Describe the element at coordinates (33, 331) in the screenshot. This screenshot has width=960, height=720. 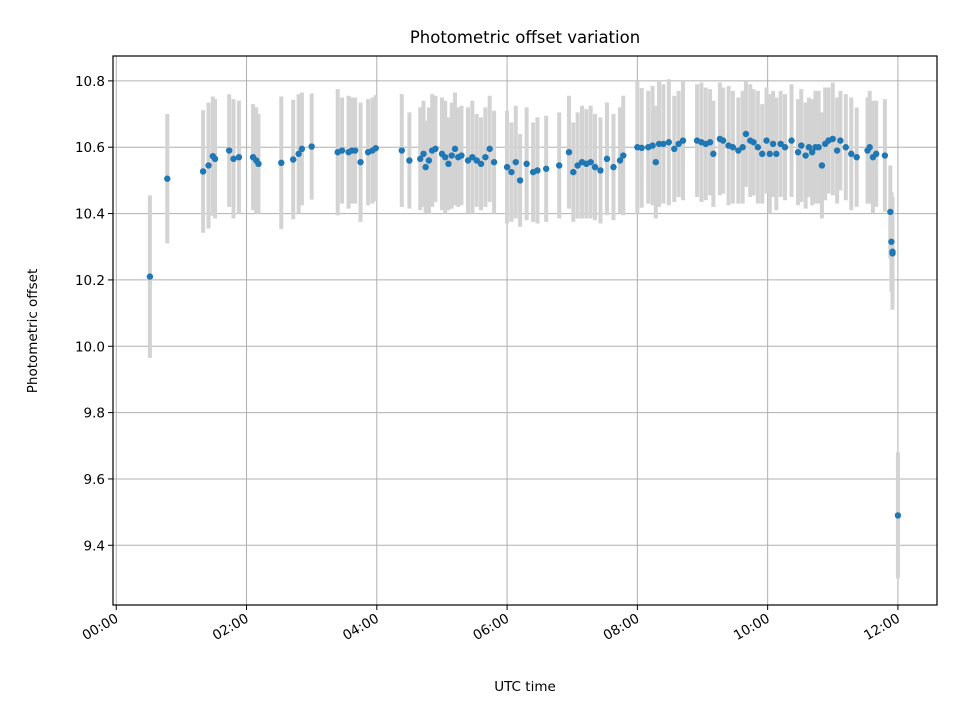
I see `y-axis-label: Photometric offset` at that location.